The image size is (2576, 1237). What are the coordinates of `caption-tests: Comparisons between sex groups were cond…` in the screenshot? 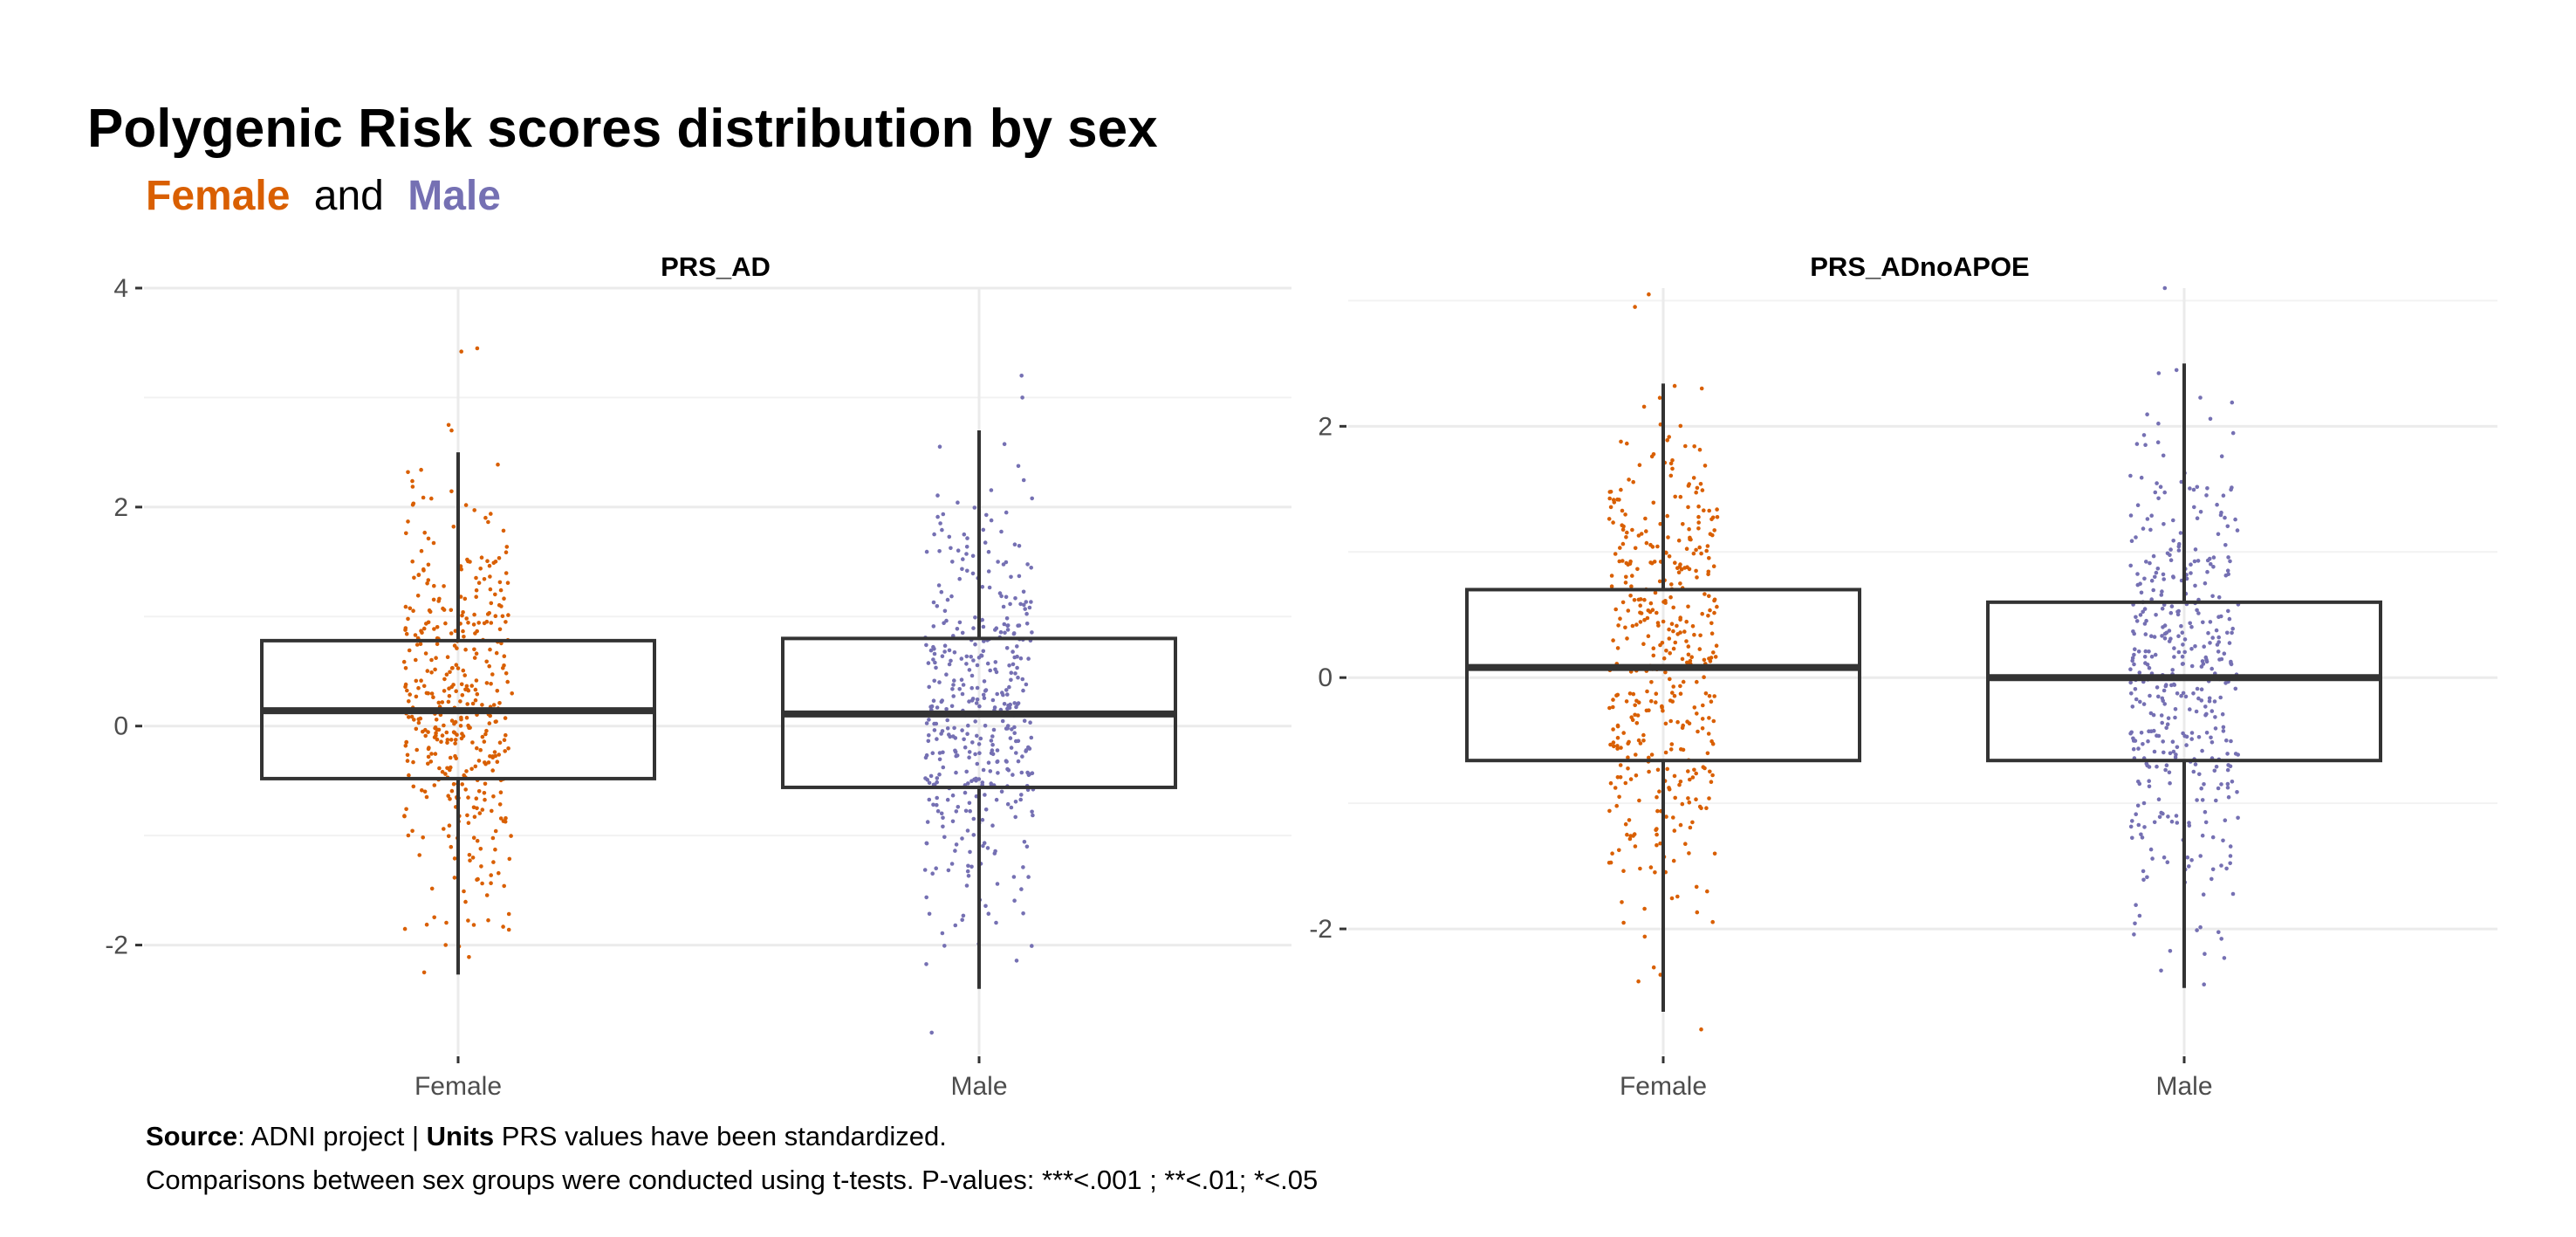 It's located at (732, 1180).